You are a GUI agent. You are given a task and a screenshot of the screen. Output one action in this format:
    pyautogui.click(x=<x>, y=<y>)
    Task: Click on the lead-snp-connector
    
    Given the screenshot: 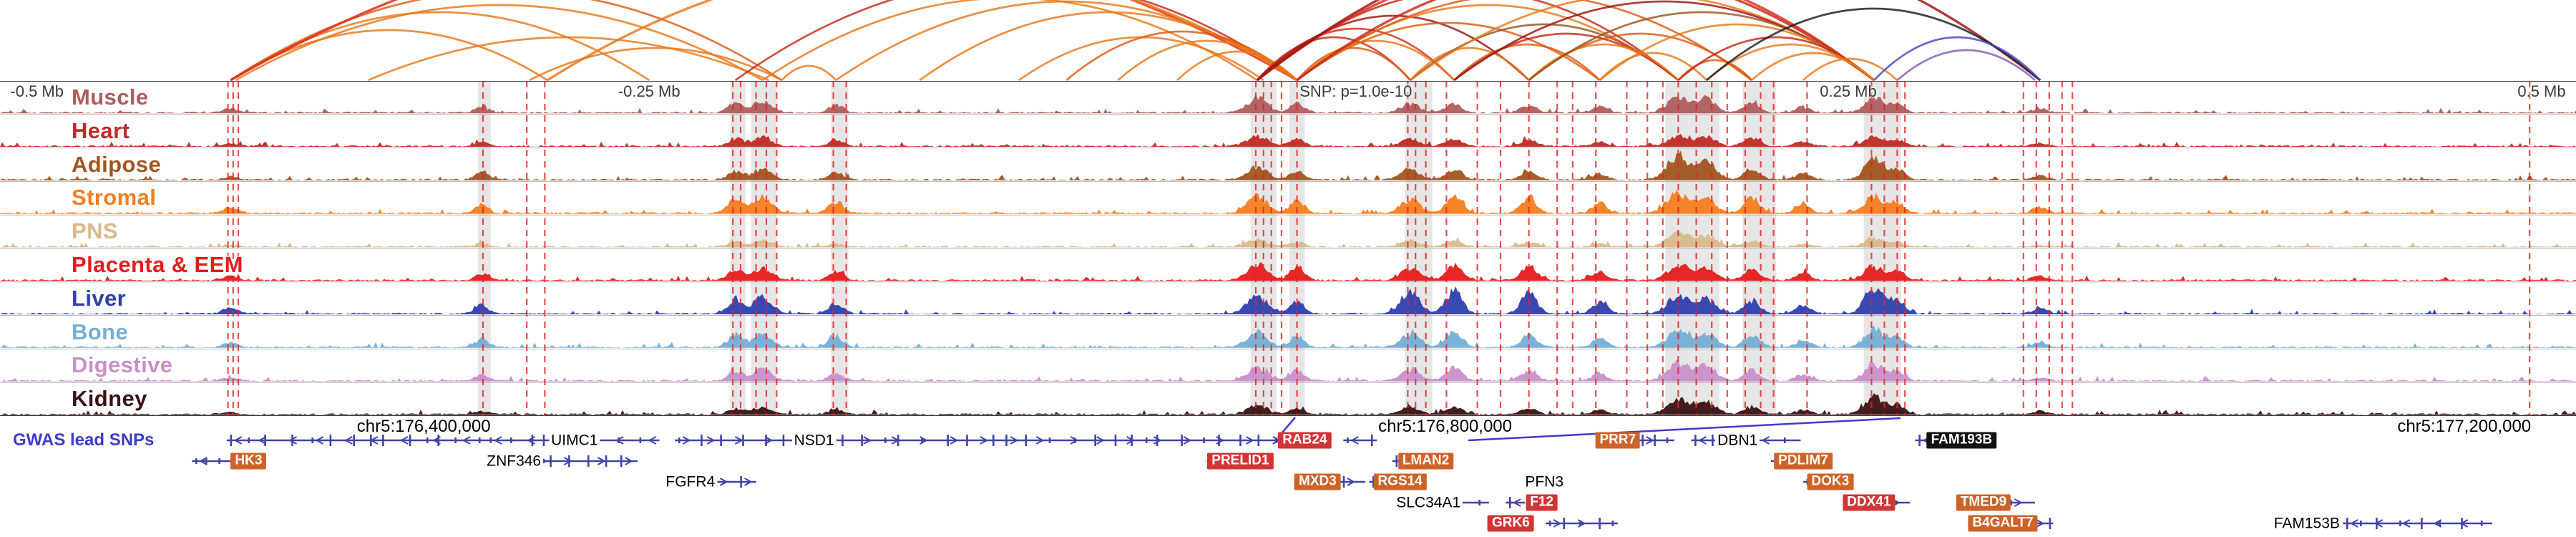 What is the action you would take?
    pyautogui.click(x=1684, y=429)
    